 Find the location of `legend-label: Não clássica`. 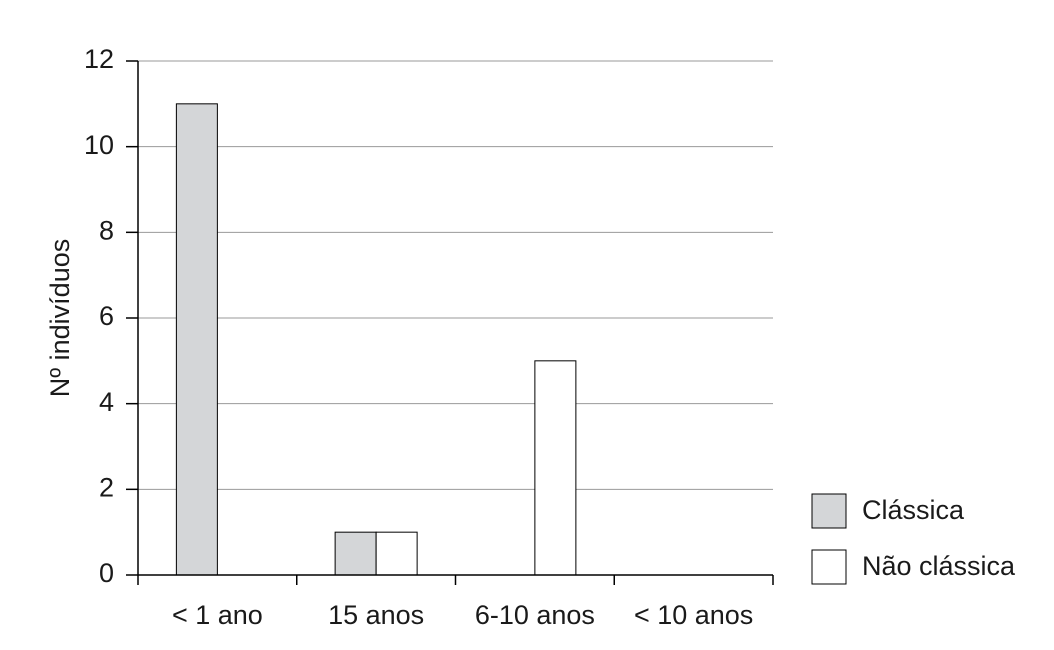

legend-label: Não clássica is located at coordinates (939, 566).